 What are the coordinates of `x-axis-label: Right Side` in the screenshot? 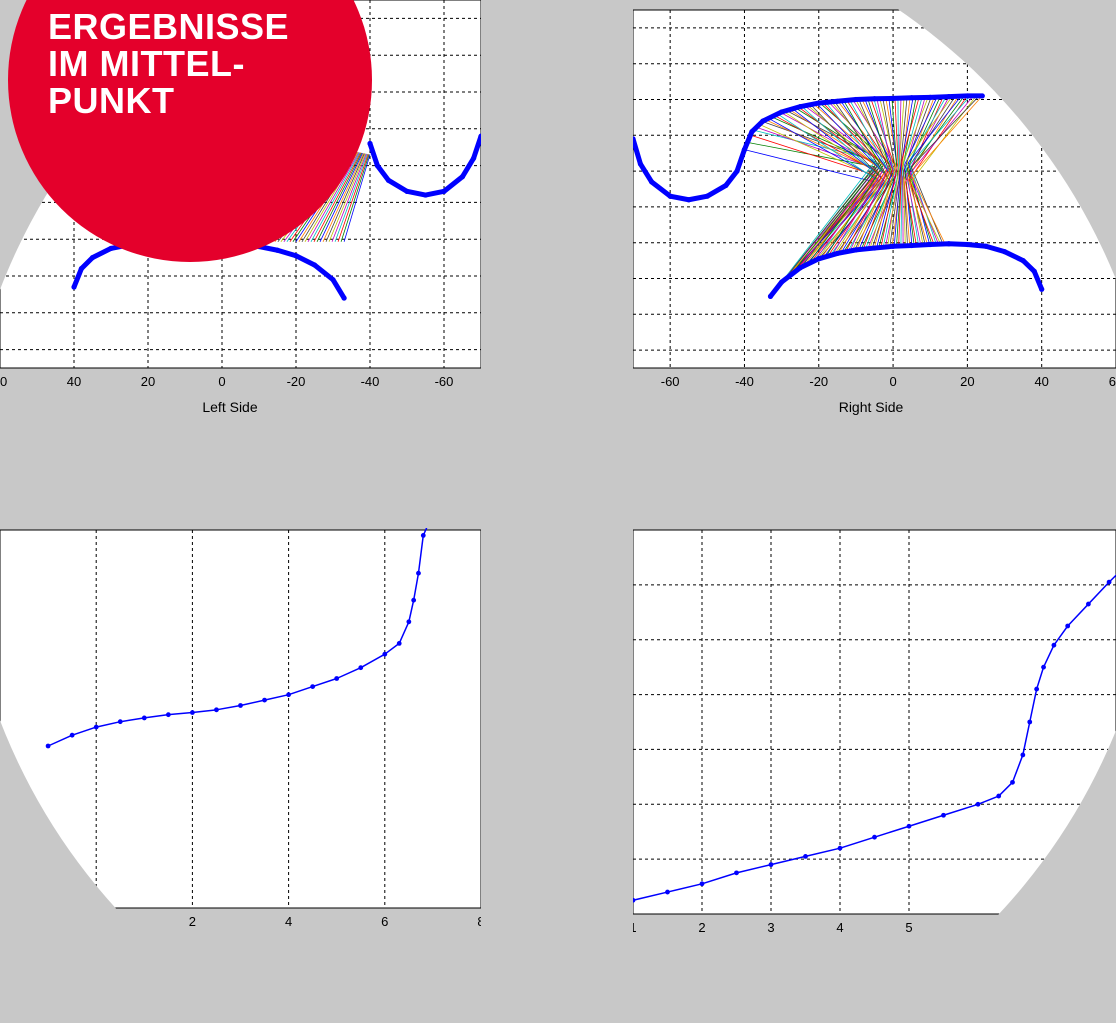 It's located at (871, 407).